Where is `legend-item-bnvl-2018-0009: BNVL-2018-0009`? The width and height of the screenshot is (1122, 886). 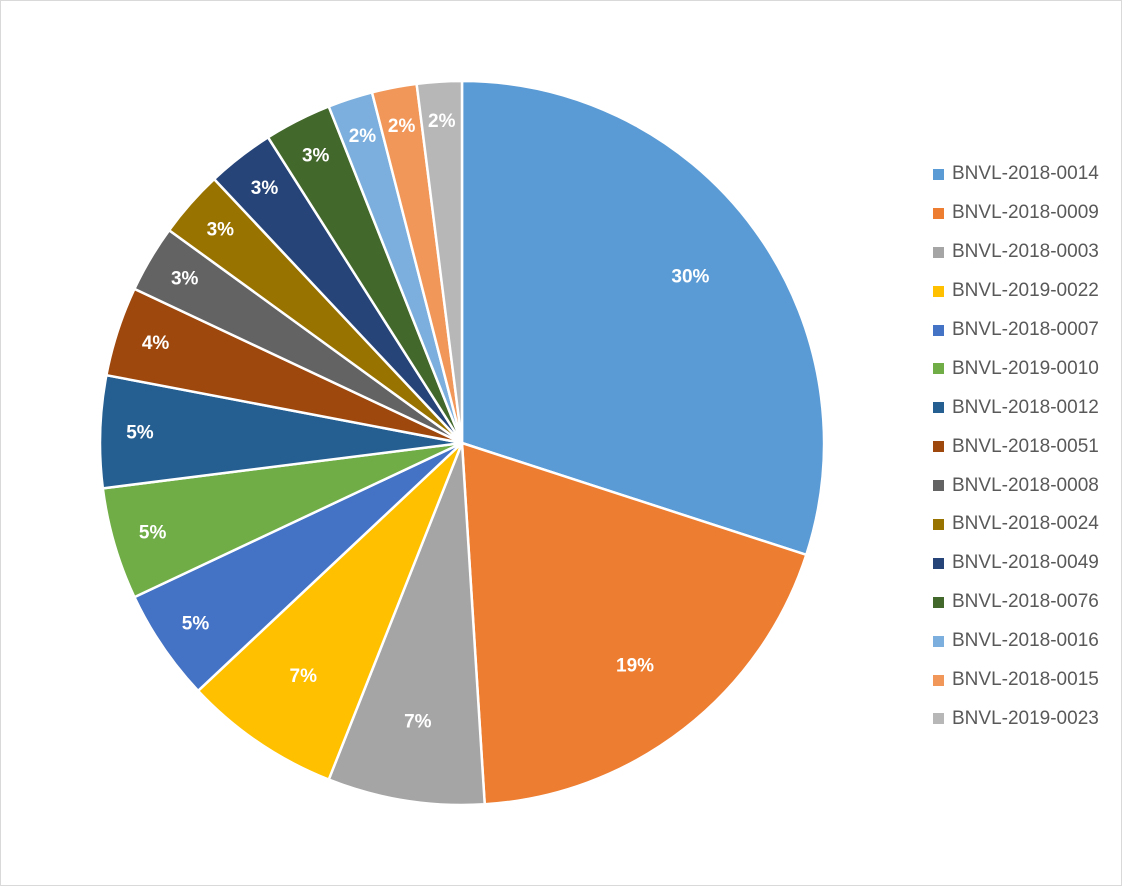
legend-item-bnvl-2018-0009: BNVL-2018-0009 is located at coordinates (1025, 213).